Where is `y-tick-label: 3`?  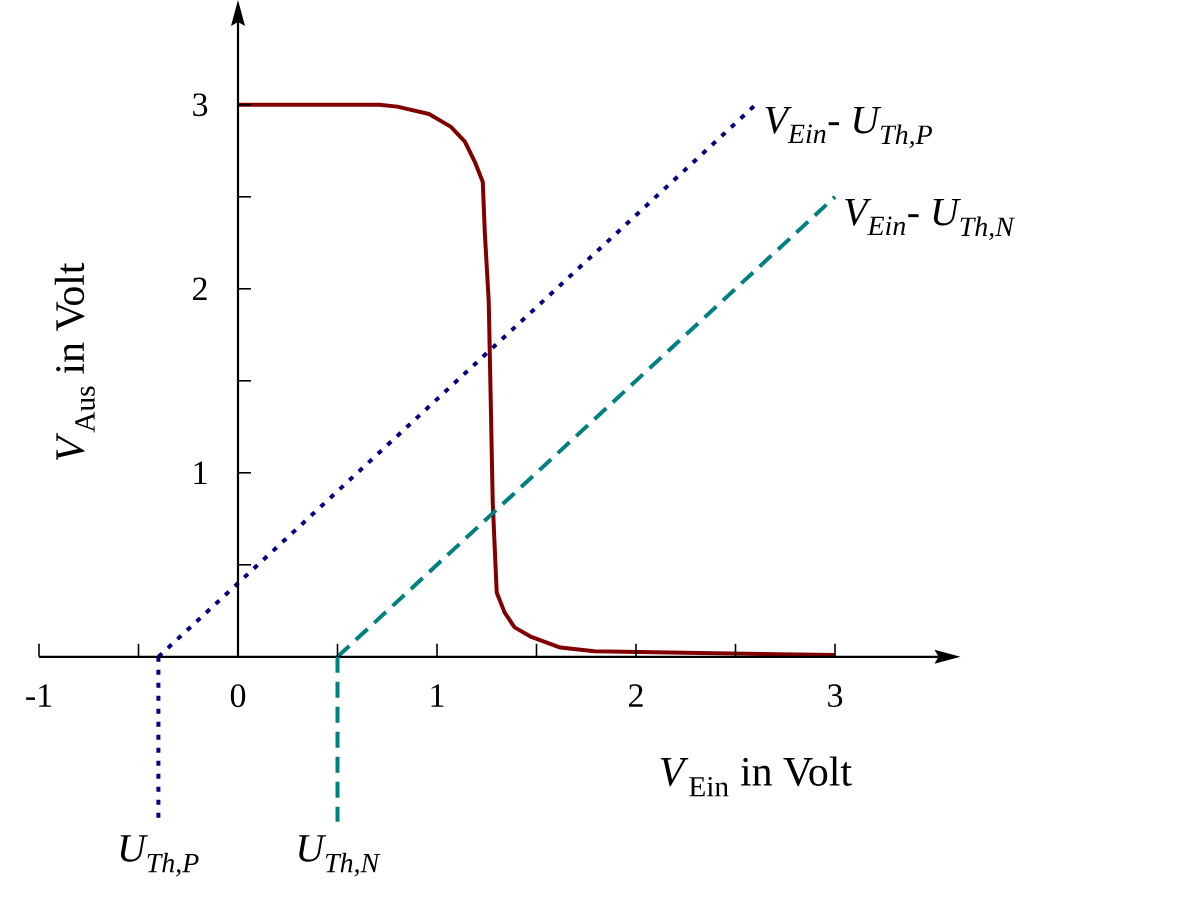
y-tick-label: 3 is located at coordinates (200, 105).